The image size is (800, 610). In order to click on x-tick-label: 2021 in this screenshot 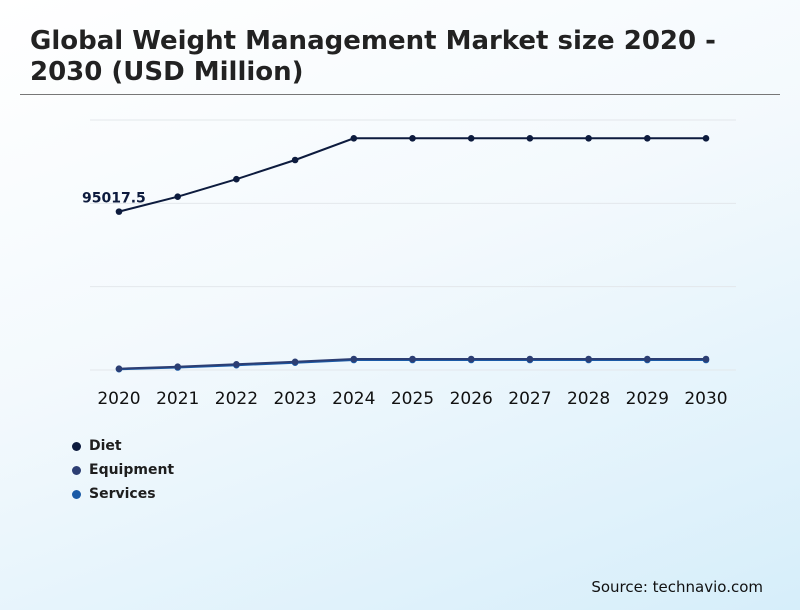, I will do `click(177, 399)`.